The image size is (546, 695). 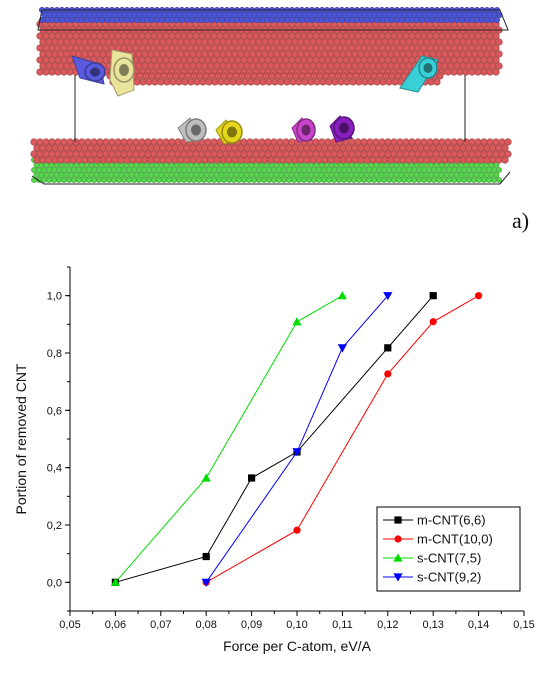 What do you see at coordinates (297, 646) in the screenshot?
I see `x-axis-title: Force per C-atom, eV/A` at bounding box center [297, 646].